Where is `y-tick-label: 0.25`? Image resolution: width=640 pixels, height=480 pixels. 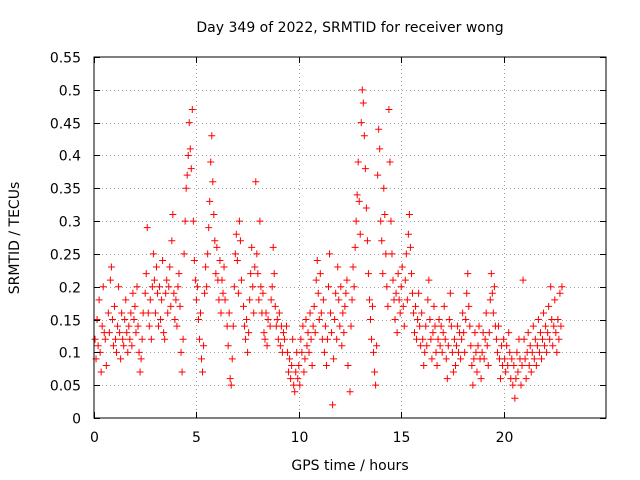 y-tick-label: 0.25 is located at coordinates (65, 256).